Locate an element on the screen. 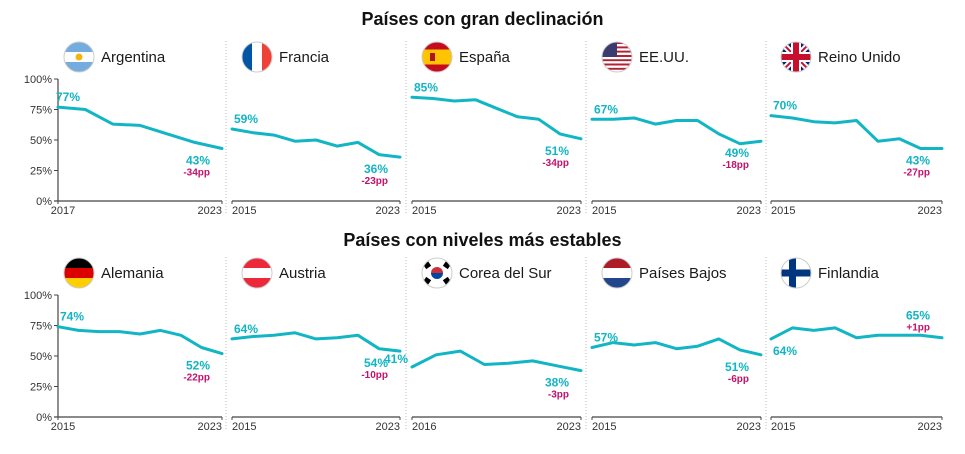 Image resolution: width=965 pixels, height=454 pixels. end-value-label: 36% is located at coordinates (376, 169).